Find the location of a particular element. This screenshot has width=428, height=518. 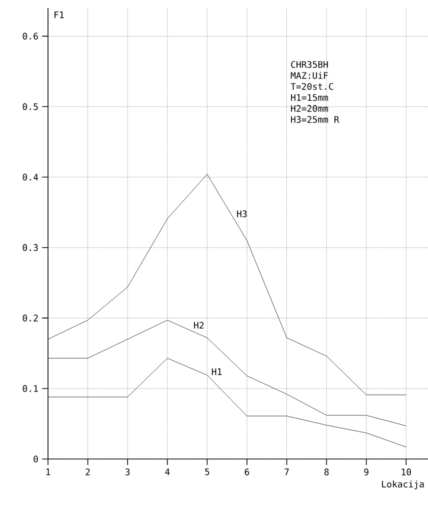

y-tick-label: 0.3 is located at coordinates (30, 247).